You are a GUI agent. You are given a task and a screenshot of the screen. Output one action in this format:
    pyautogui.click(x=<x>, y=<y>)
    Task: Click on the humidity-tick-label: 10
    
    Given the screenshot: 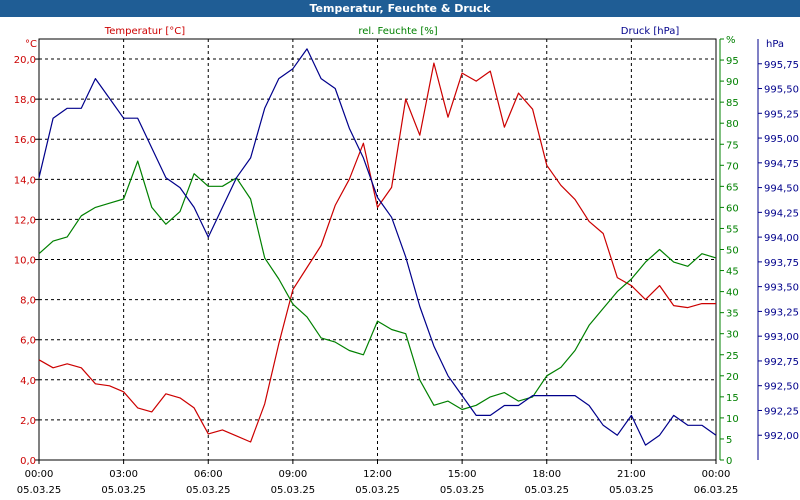 What is the action you would take?
    pyautogui.click(x=732, y=419)
    